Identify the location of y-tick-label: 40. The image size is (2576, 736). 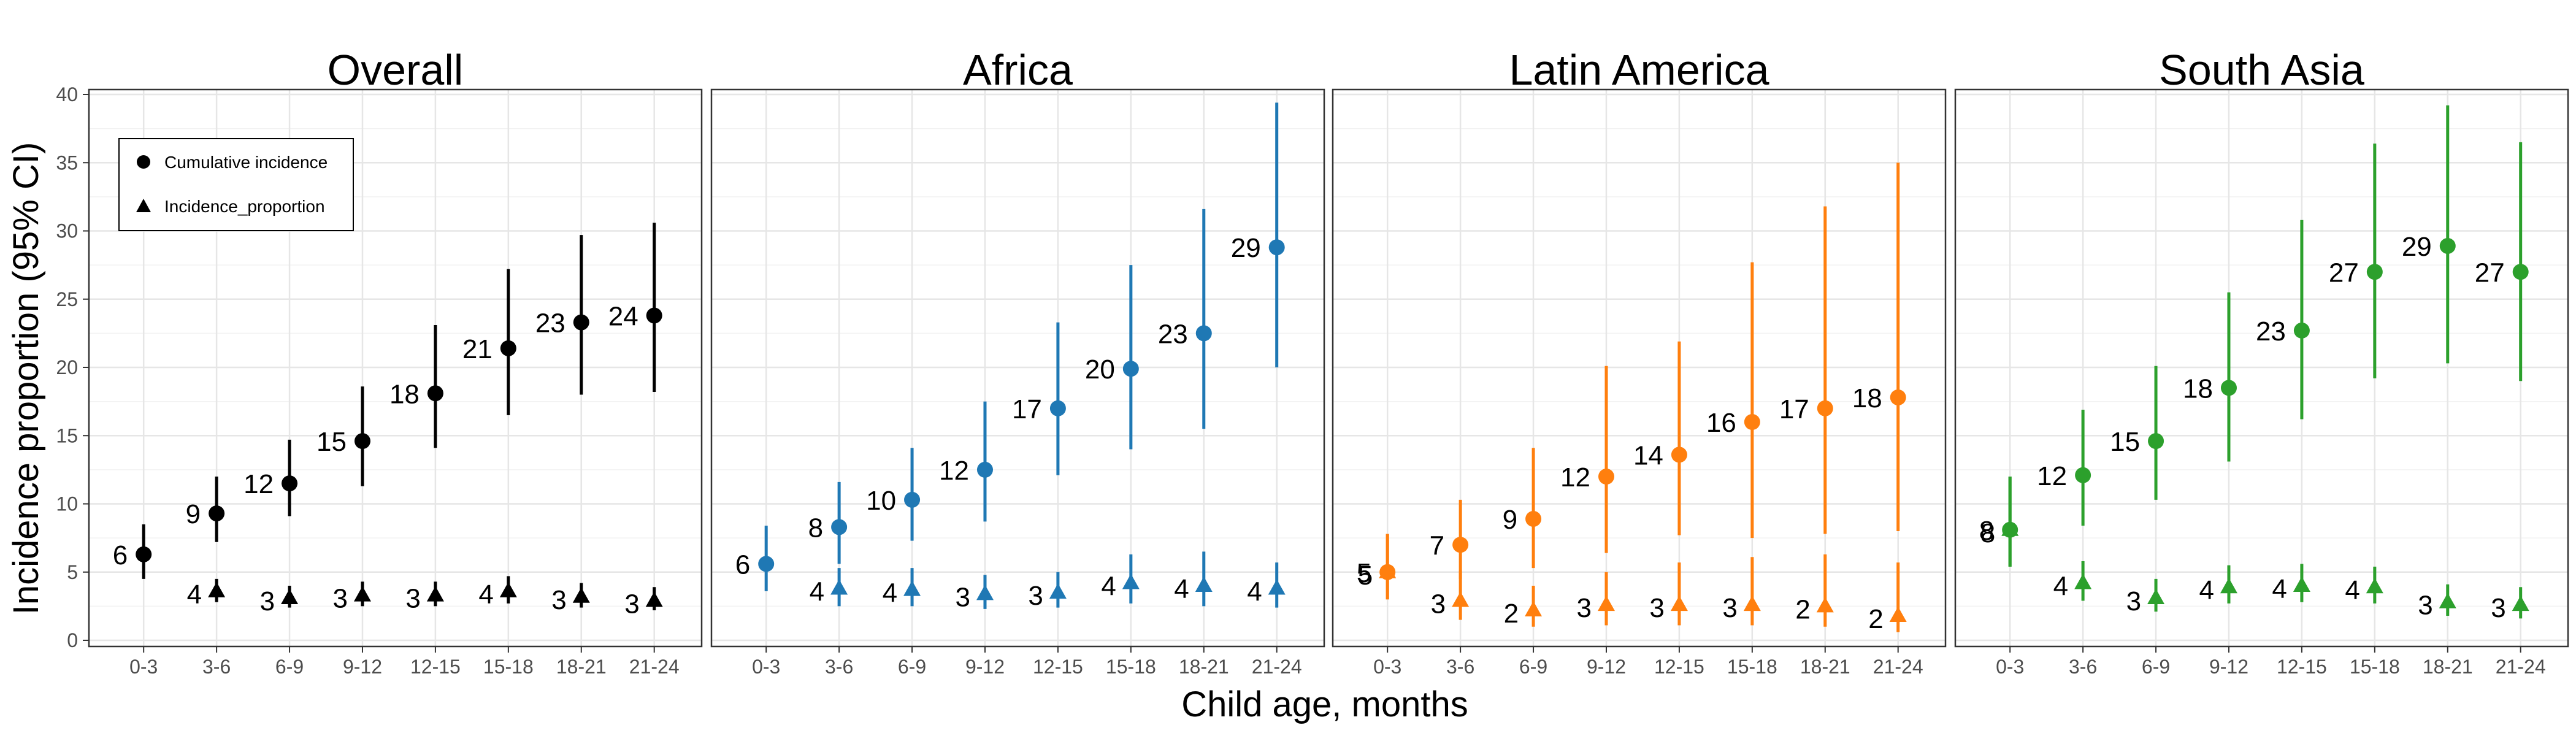
(67, 94).